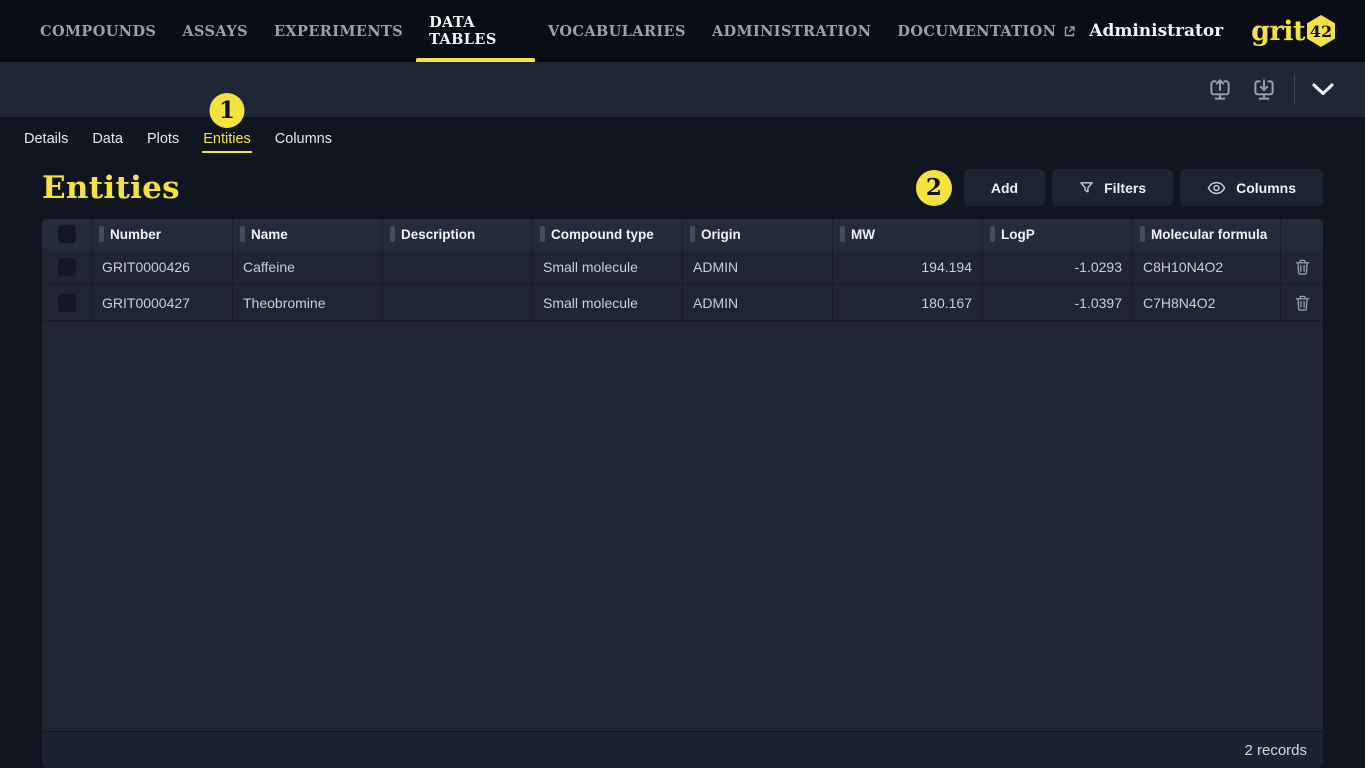  Describe the element at coordinates (162, 303) in the screenshot. I see `cell-number: GRIT0000427` at that location.